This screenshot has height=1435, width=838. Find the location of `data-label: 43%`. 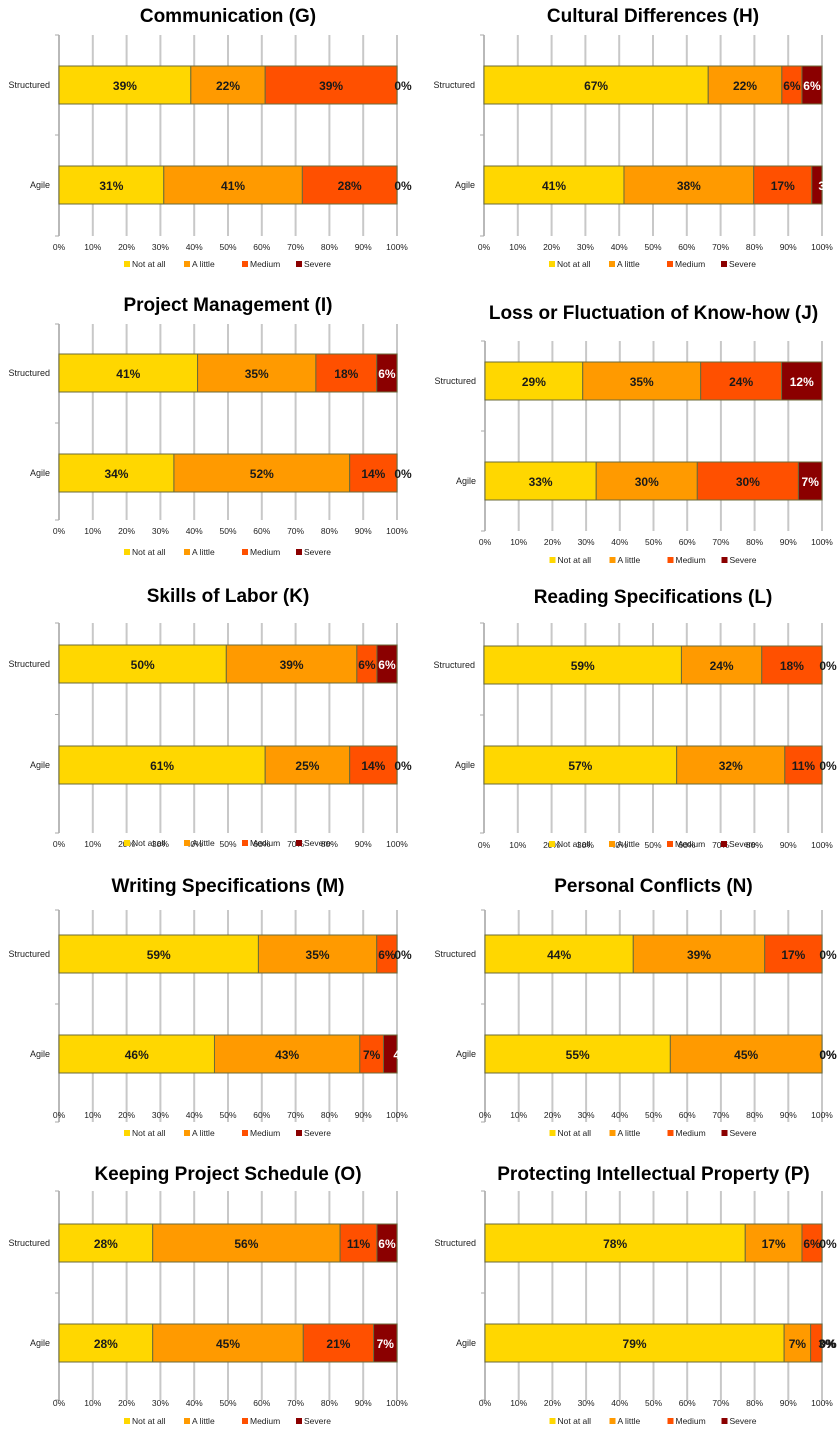

data-label: 43% is located at coordinates (287, 1055).